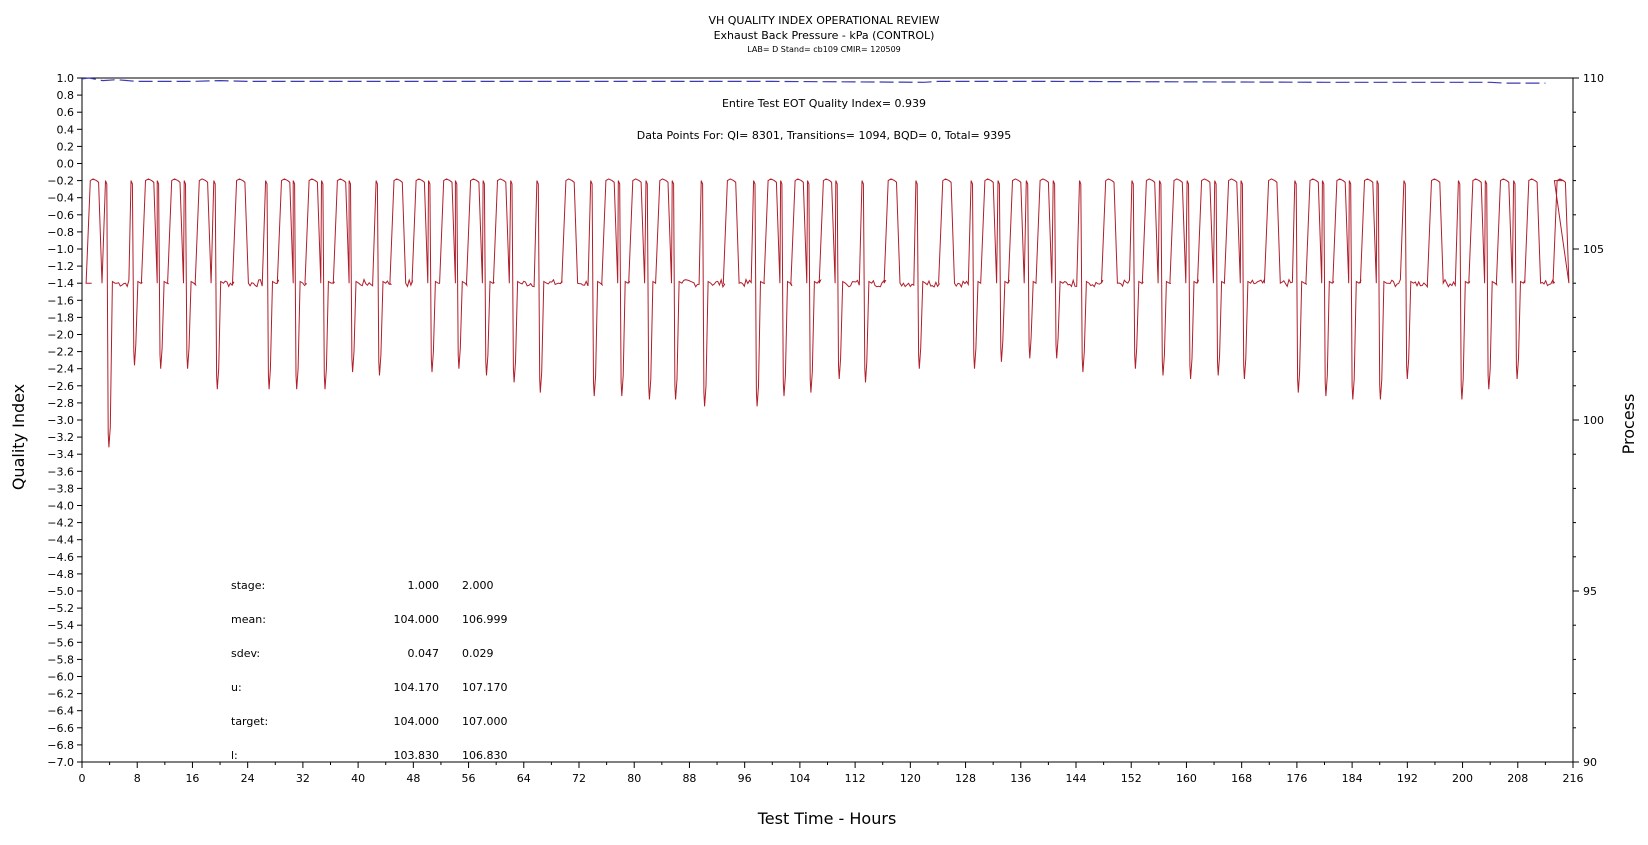  I want to click on y-left-tick-label: −0.4, so click(60, 198).